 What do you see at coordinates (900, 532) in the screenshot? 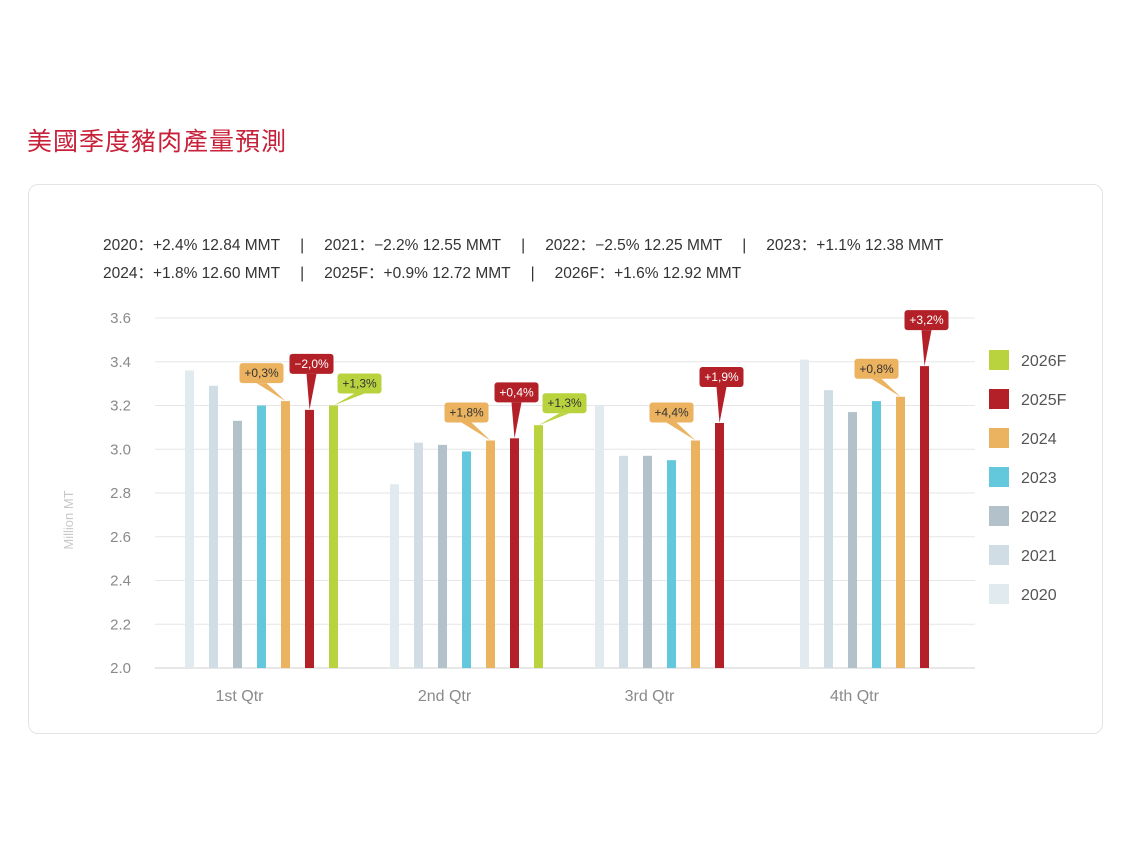
I see `bar-2024-q4` at bounding box center [900, 532].